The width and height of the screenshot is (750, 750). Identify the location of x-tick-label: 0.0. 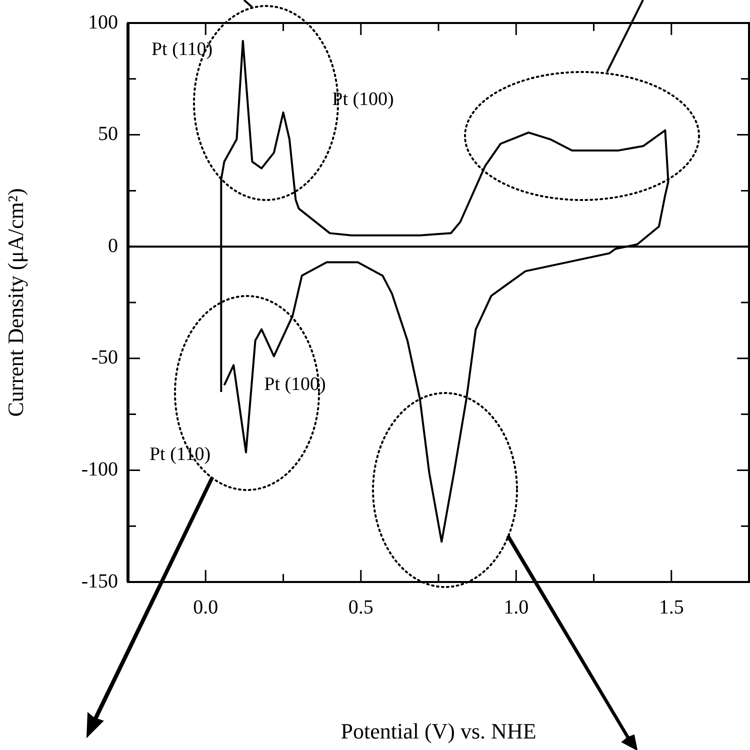
(205, 607).